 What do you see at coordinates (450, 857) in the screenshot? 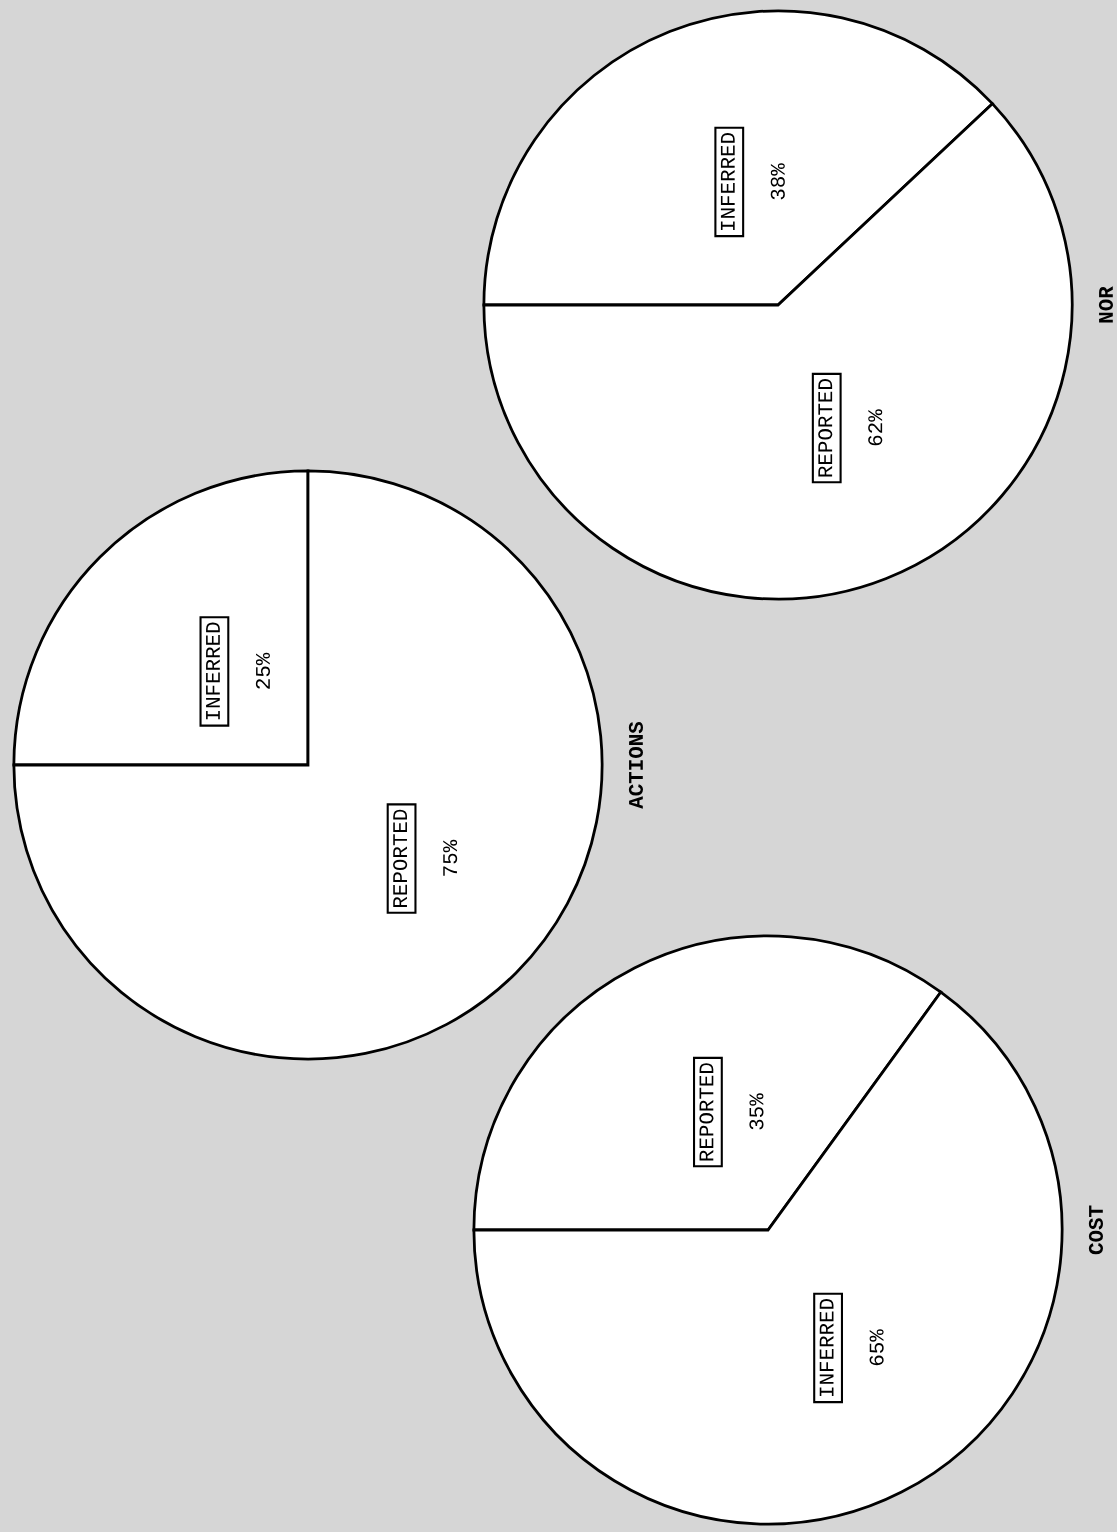
I see `data-label: 75%` at bounding box center [450, 857].